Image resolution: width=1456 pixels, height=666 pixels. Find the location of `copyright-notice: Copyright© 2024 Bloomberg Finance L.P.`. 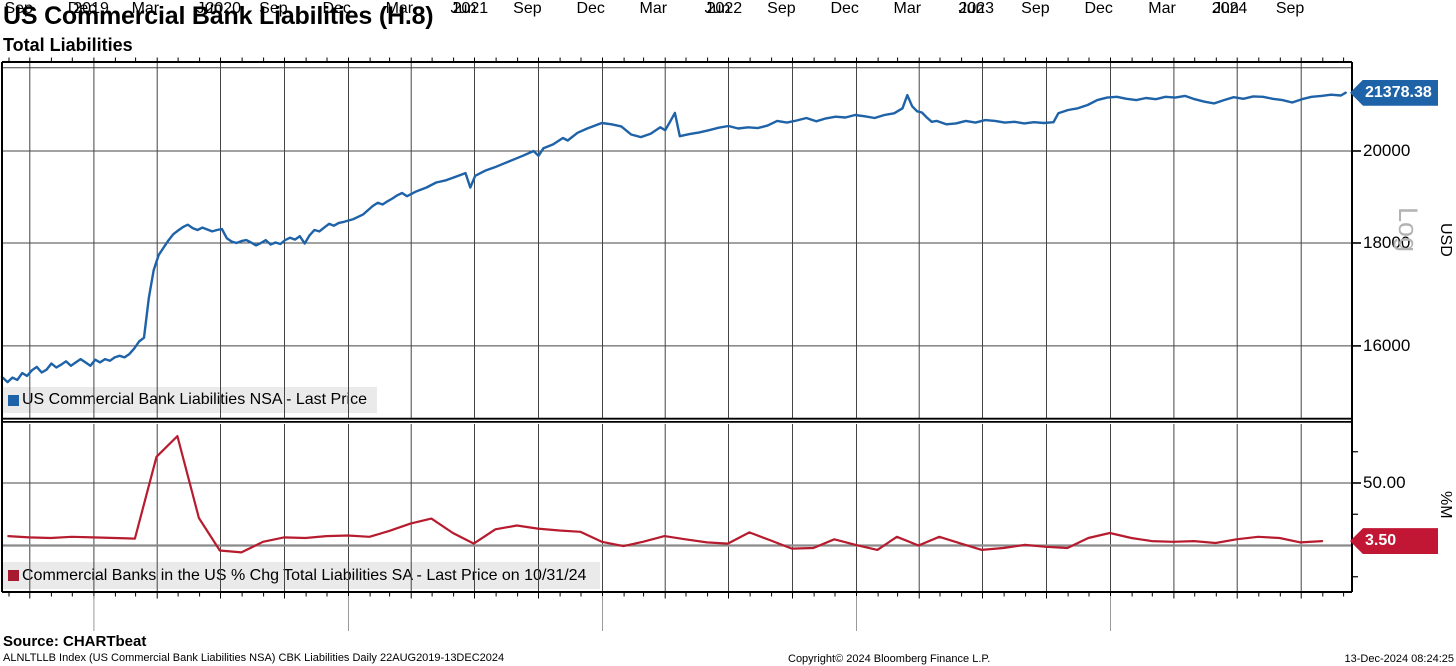

copyright-notice: Copyright© 2024 Bloomberg Finance L.P. is located at coordinates (889, 659).